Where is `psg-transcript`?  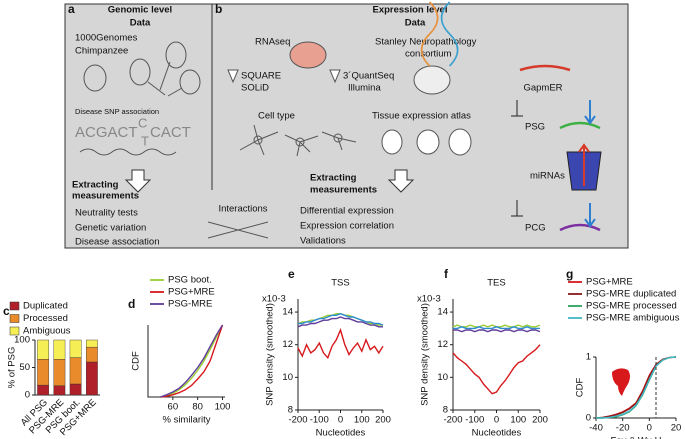 psg-transcript is located at coordinates (580, 125).